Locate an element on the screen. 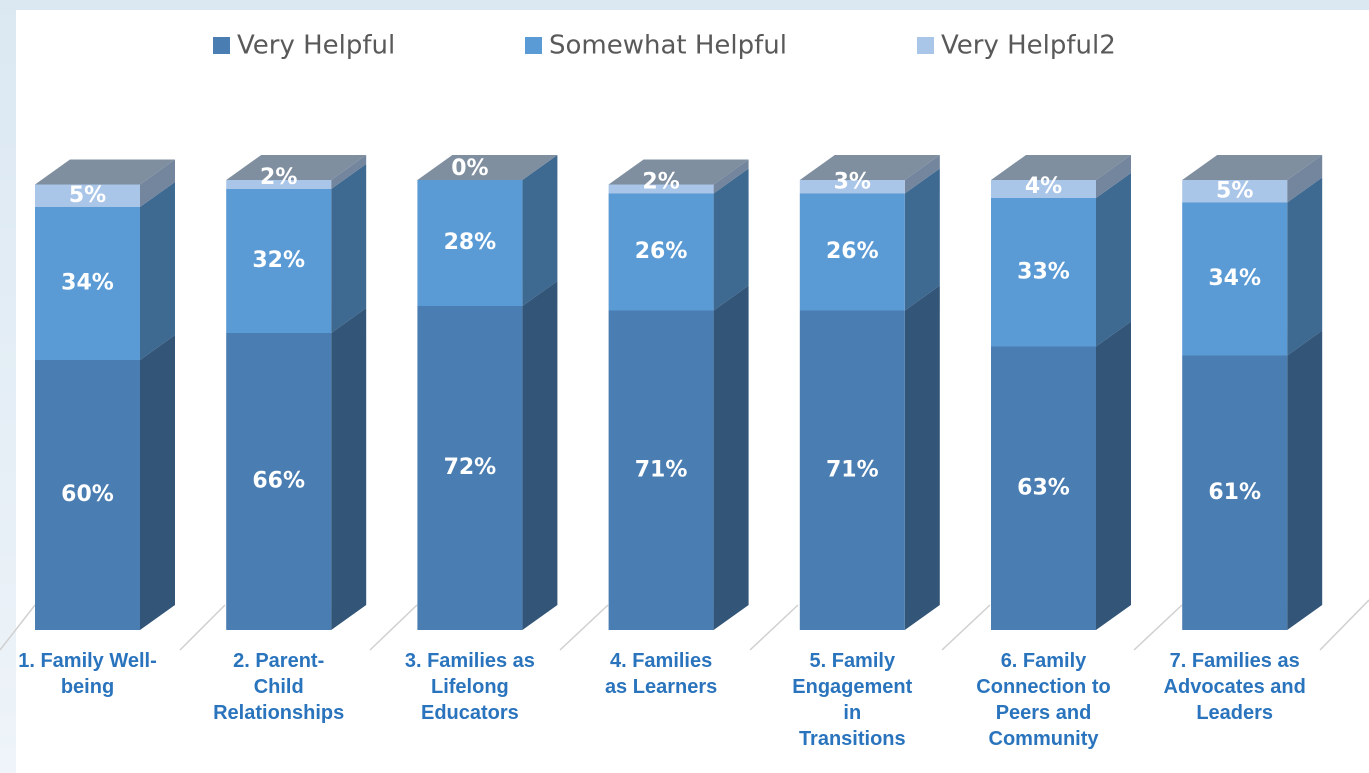  x-tick-label: 7. Families as Advocates and Leaders is located at coordinates (1234, 687).